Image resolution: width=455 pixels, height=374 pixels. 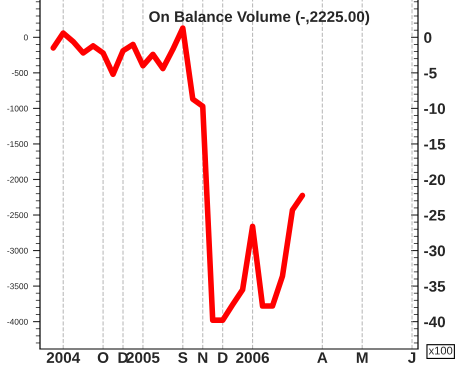 What do you see at coordinates (435, 180) in the screenshot?
I see `y2-tick-label: -20` at bounding box center [435, 180].